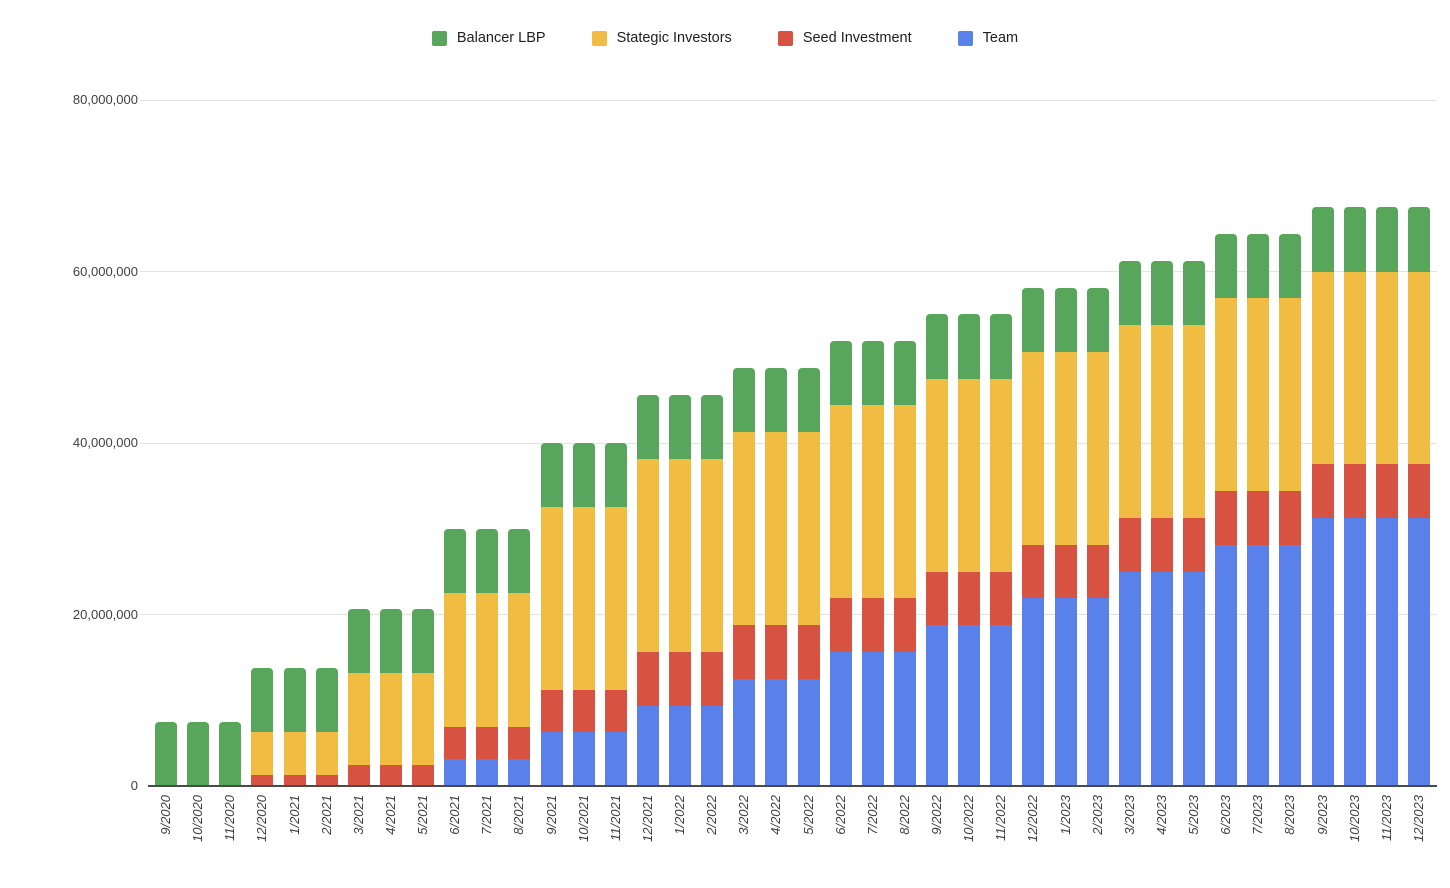 The height and width of the screenshot is (888, 1450). What do you see at coordinates (1033, 818) in the screenshot?
I see `x-axis-tick-label: 12/2022` at bounding box center [1033, 818].